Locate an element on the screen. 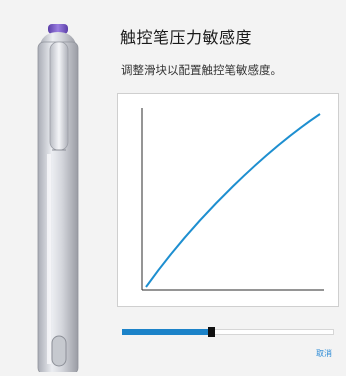 The width and height of the screenshot is (346, 376). pen-button is located at coordinates (59, 351).